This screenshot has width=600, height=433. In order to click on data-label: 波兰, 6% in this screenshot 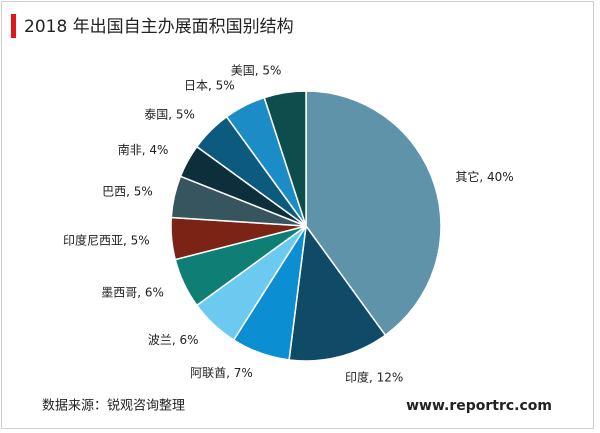, I will do `click(173, 340)`.